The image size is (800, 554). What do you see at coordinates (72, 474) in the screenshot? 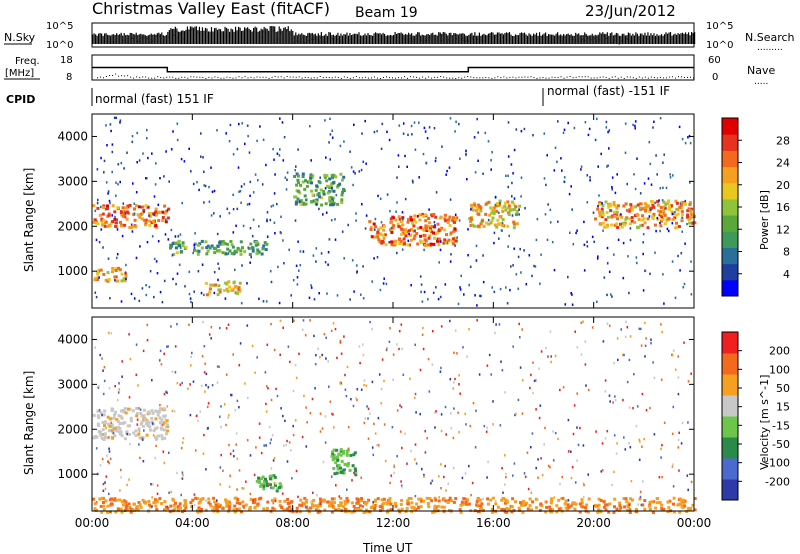
I see `y-tick-label: 1000` at bounding box center [72, 474].